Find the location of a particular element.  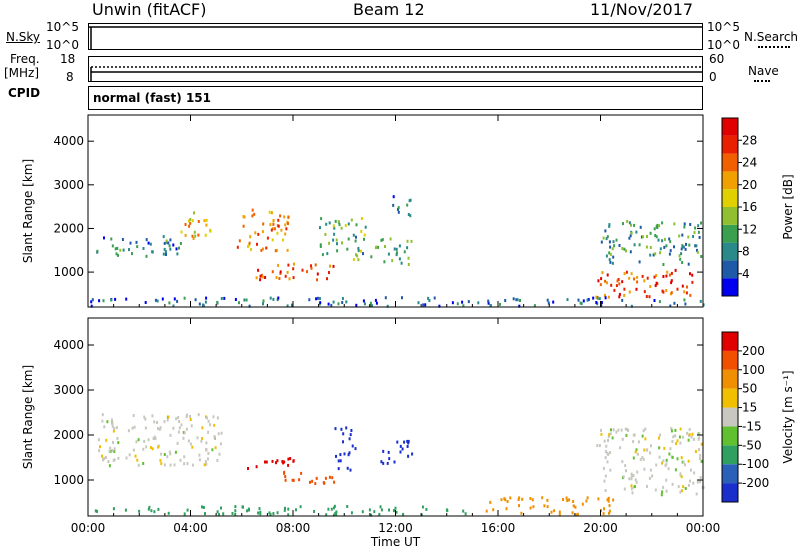

colorbar-segment is located at coordinates (730, 455).